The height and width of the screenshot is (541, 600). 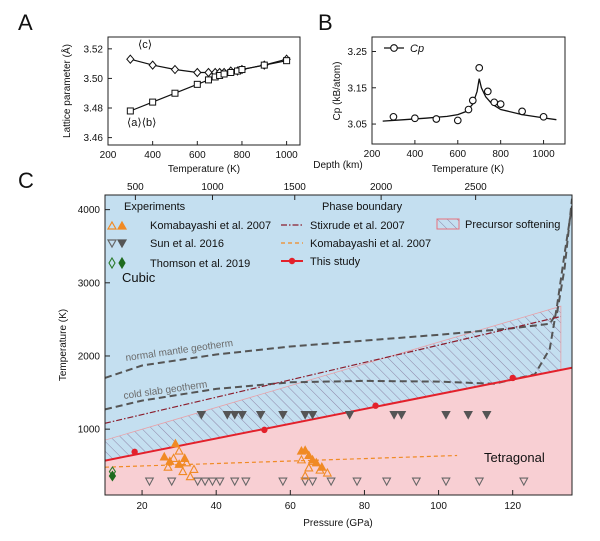 I want to click on legend-precursor-swatch, so click(x=448, y=224).